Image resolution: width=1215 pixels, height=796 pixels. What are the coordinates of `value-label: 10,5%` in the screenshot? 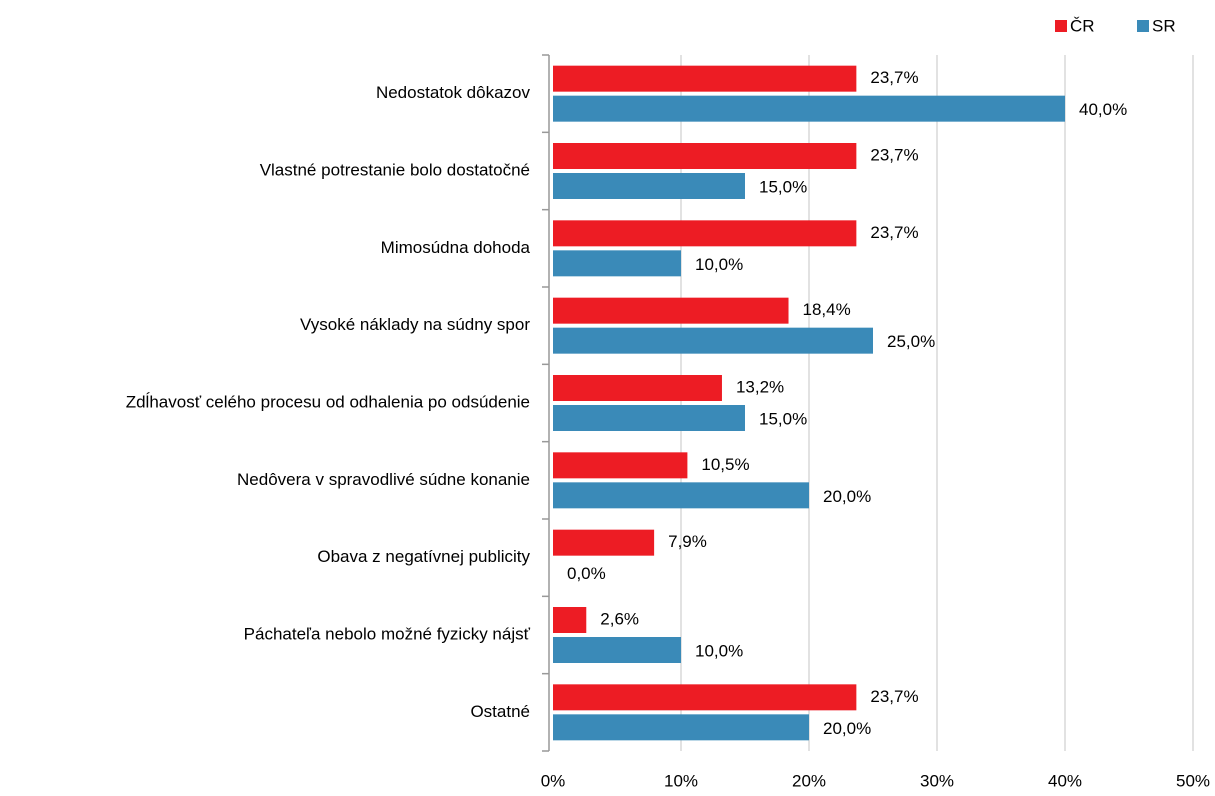 It's located at (725, 464).